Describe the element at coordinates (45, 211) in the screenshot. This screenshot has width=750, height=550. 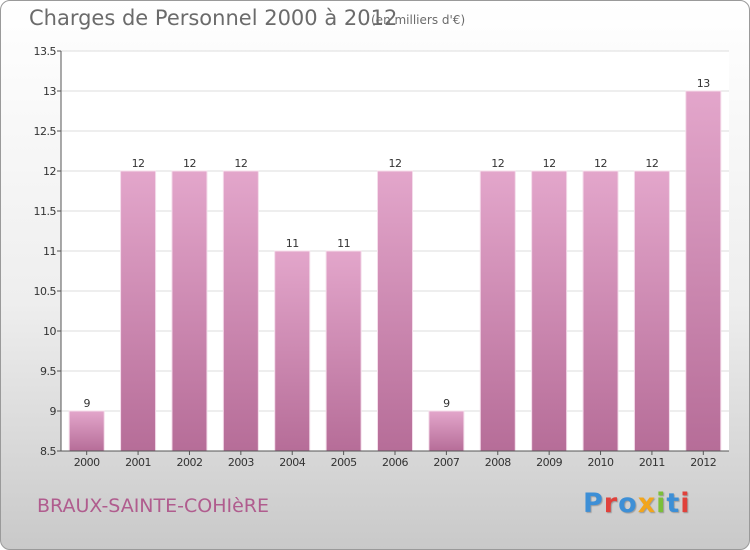
I see `y-tick-label: 11.5` at that location.